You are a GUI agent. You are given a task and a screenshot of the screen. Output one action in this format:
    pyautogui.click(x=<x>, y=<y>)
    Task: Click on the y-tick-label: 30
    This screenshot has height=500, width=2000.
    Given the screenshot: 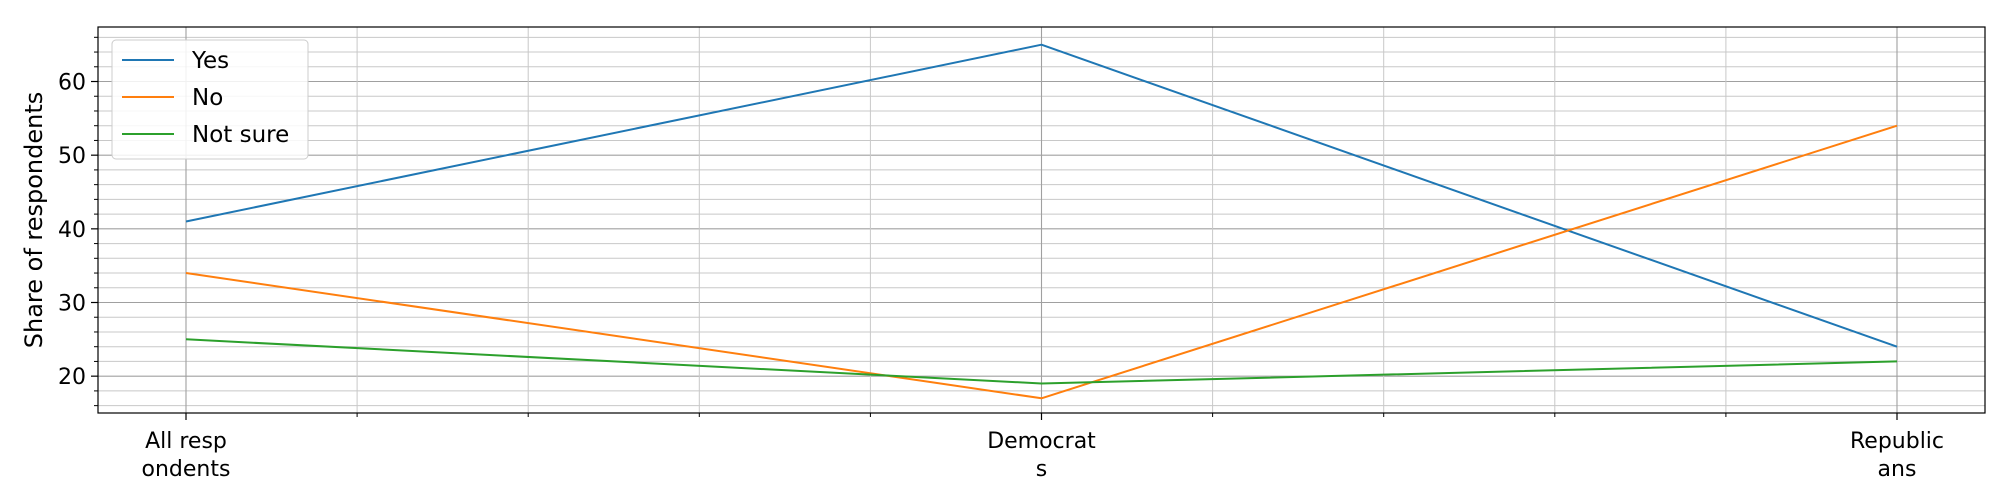 What is the action you would take?
    pyautogui.click(x=72, y=304)
    